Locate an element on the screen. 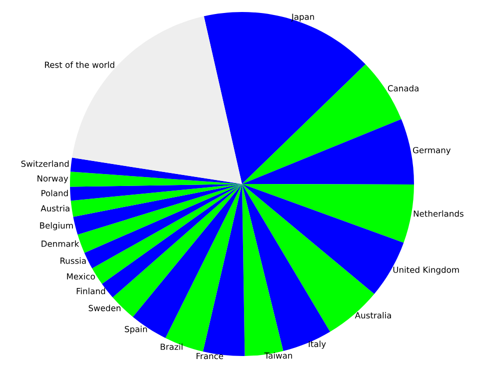 The width and height of the screenshot is (484, 380). slice-label: France is located at coordinates (210, 356).